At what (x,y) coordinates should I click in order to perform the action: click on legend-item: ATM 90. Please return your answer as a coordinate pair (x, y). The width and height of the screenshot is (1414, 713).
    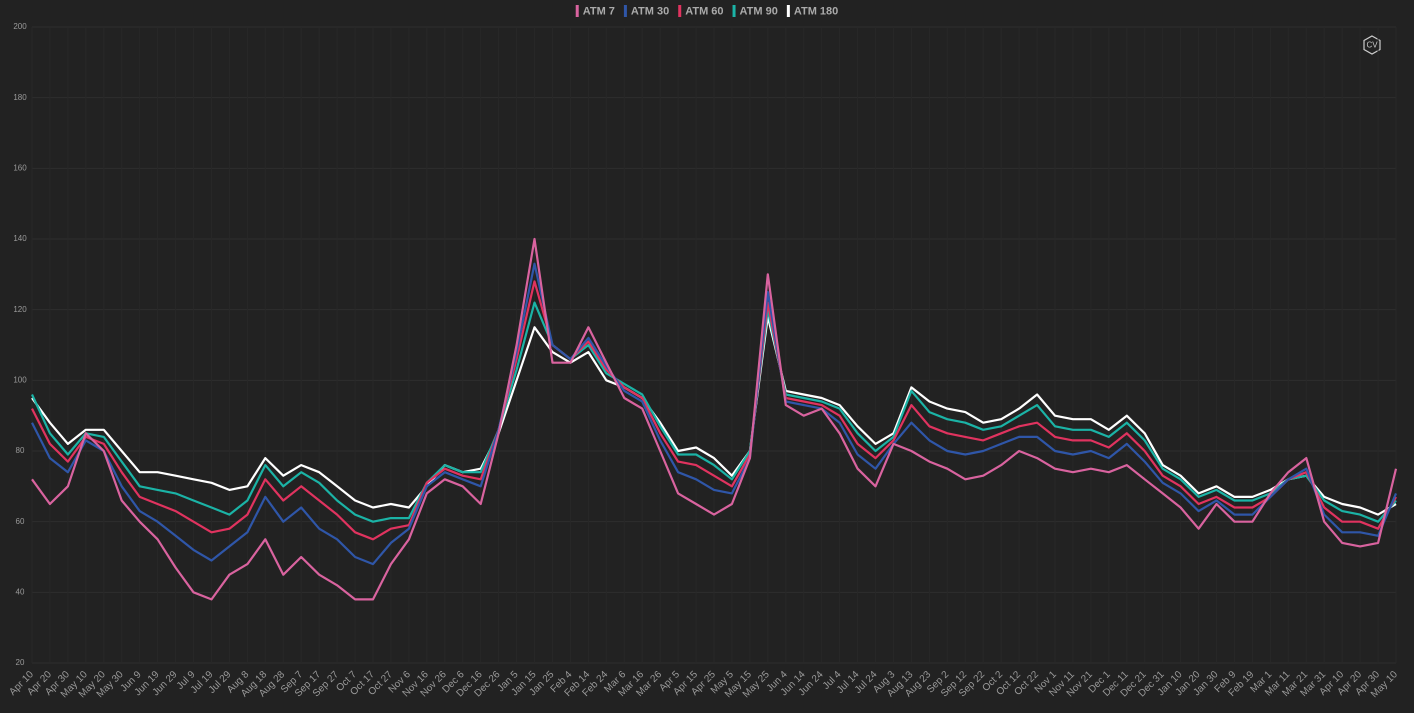
    Looking at the image, I should click on (755, 11).